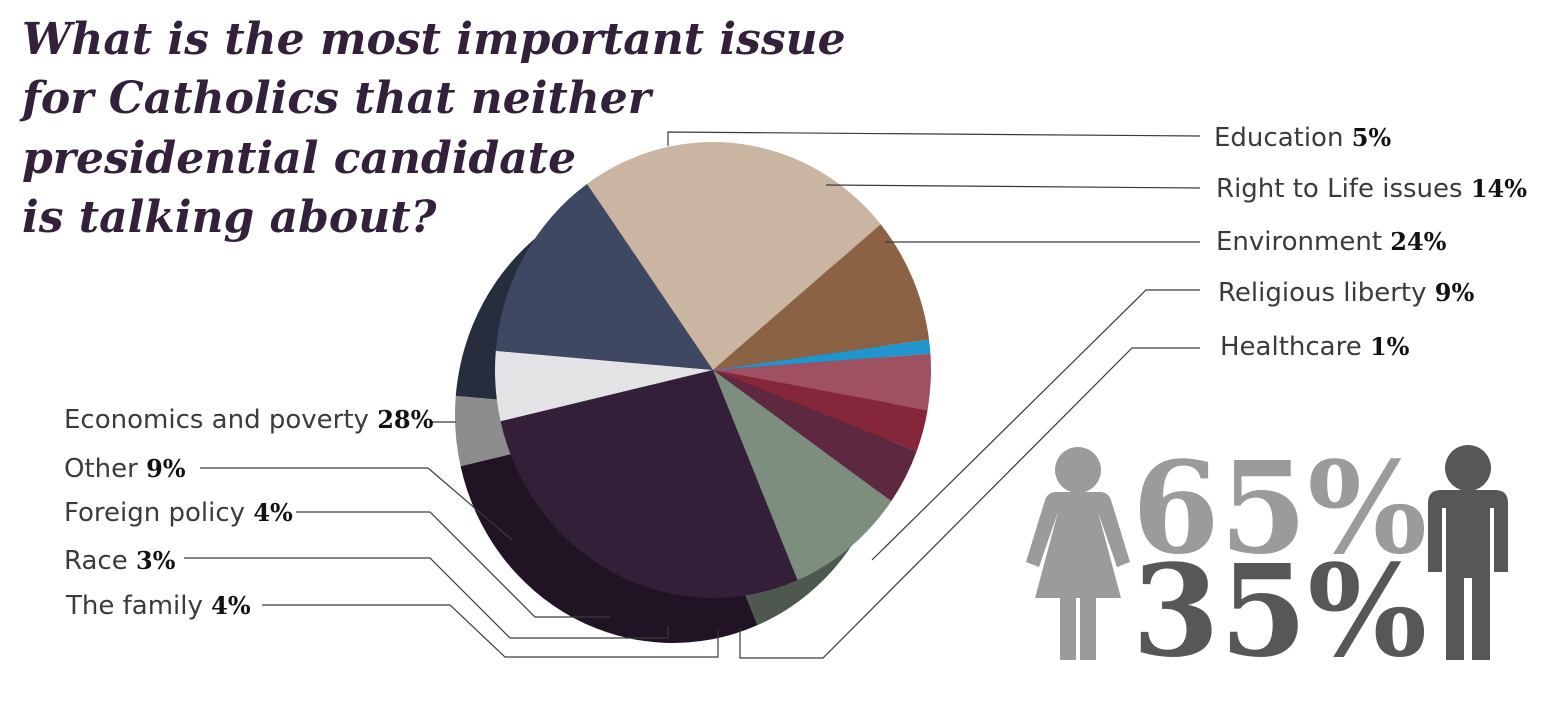 The height and width of the screenshot is (701, 1563). I want to click on label-name-right-to-life-issues: Right to Life issues, so click(1343, 189).